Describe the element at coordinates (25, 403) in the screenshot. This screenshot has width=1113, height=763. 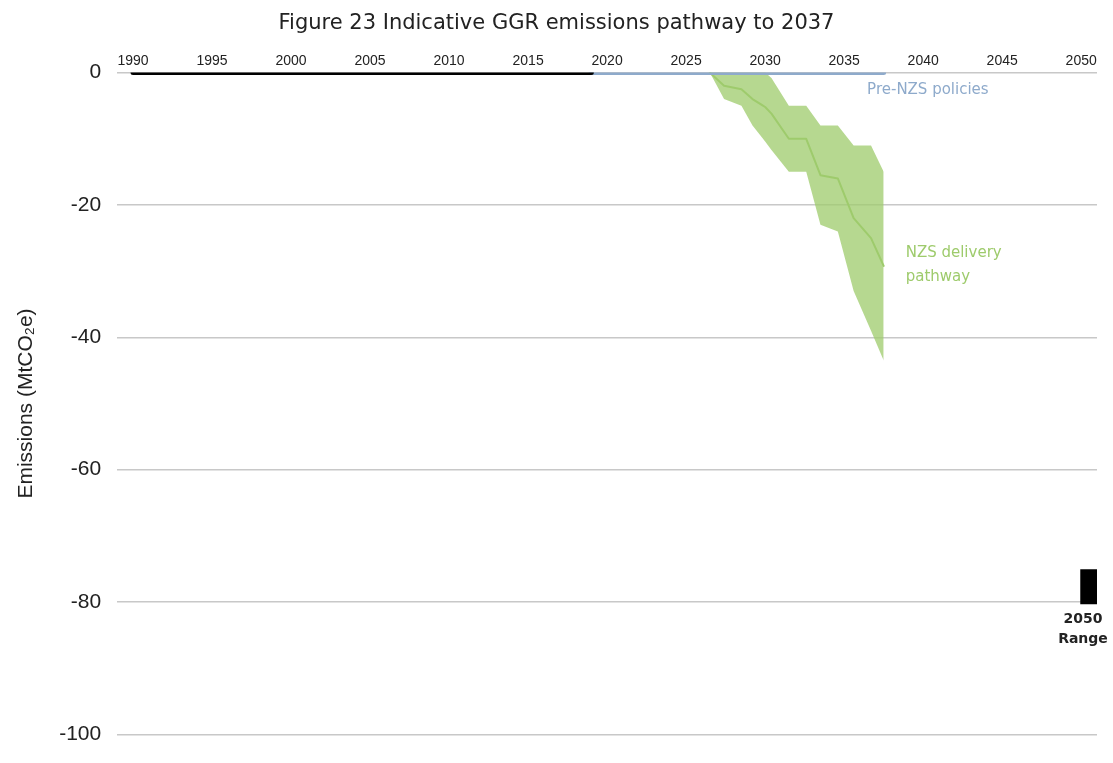
I see `y-axis-title: Emissions (MtCO₂e)` at that location.